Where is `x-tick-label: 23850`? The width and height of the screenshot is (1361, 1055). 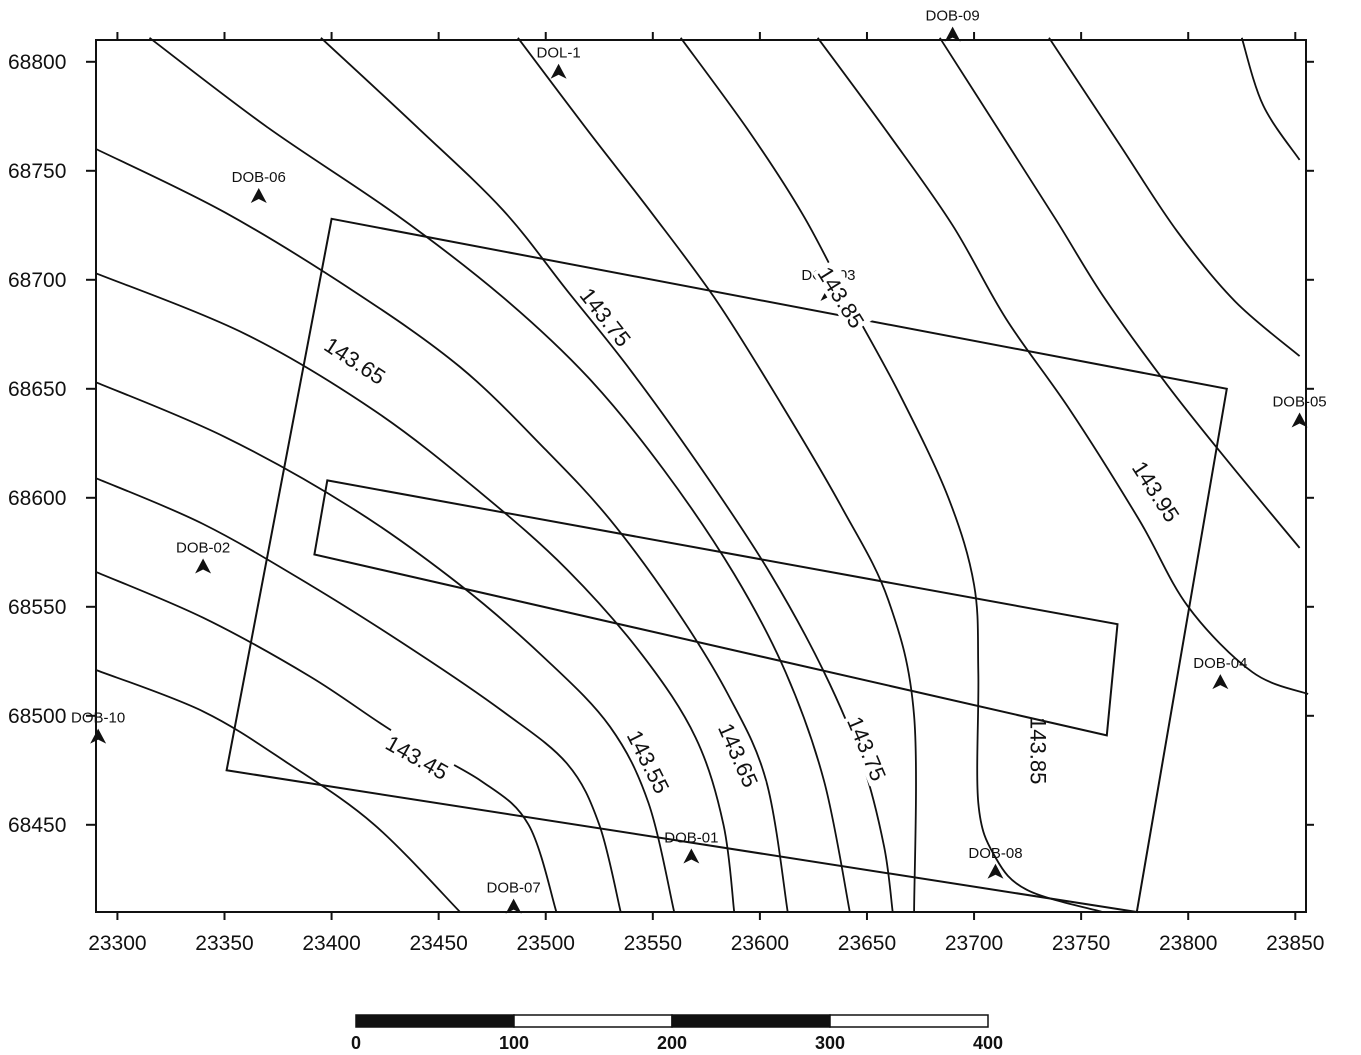 x-tick-label: 23850 is located at coordinates (1295, 943).